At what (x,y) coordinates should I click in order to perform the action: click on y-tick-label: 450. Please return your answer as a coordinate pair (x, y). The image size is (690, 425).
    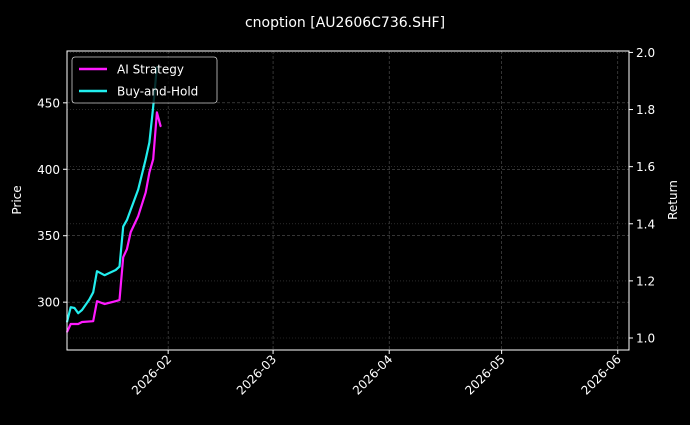
    Looking at the image, I should click on (48, 103).